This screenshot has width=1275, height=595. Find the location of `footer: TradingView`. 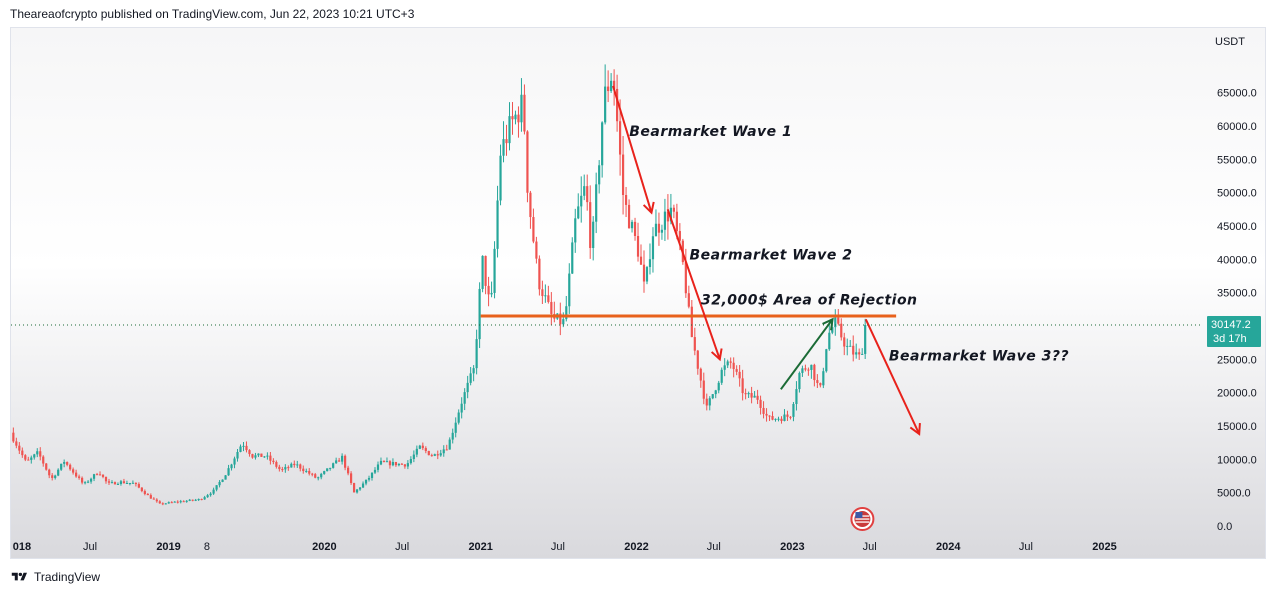

footer: TradingView is located at coordinates (55, 577).